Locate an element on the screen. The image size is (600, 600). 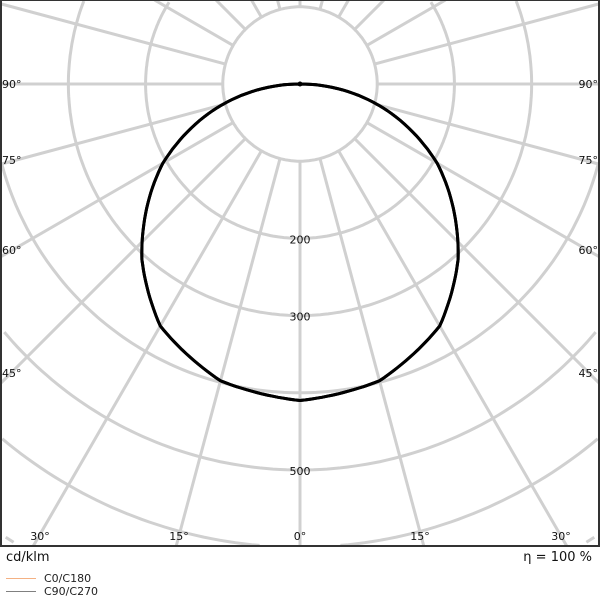
angle-label-left: 90° is located at coordinates (12, 84).